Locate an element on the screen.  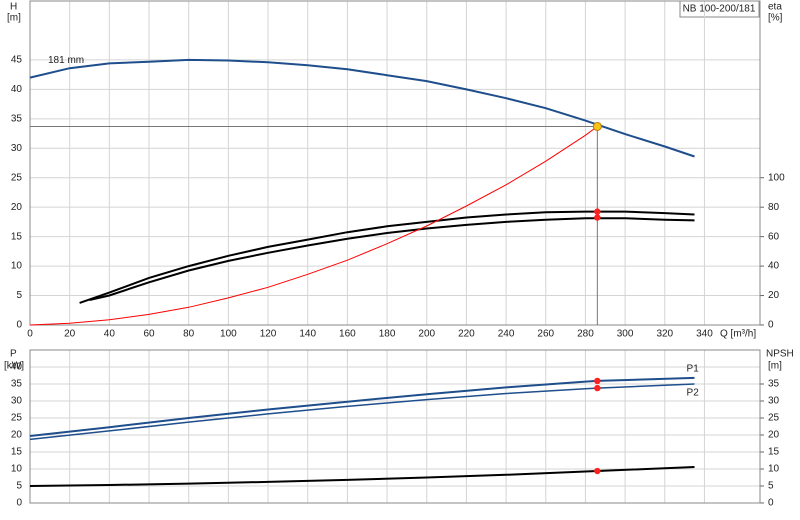
x-tick-label: 20 is located at coordinates (70, 334).